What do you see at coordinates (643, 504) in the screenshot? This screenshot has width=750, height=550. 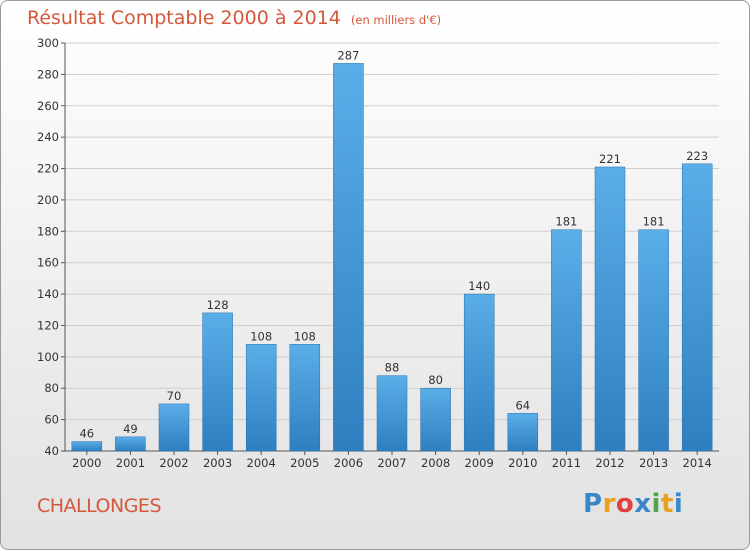 I see `logo-letter: x` at bounding box center [643, 504].